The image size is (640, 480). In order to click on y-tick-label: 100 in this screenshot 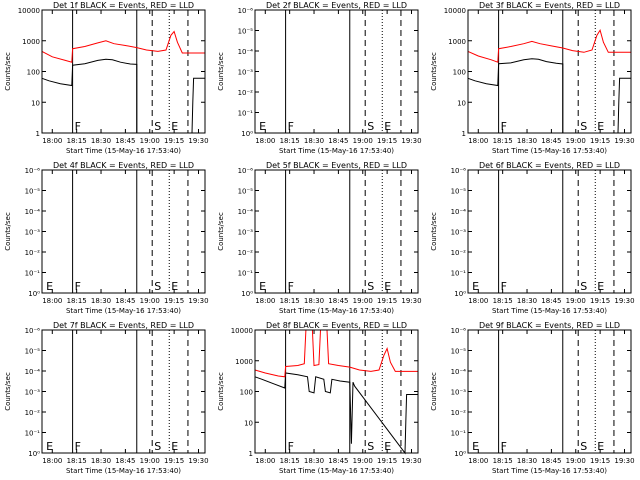, I will do `click(246, 393)`.